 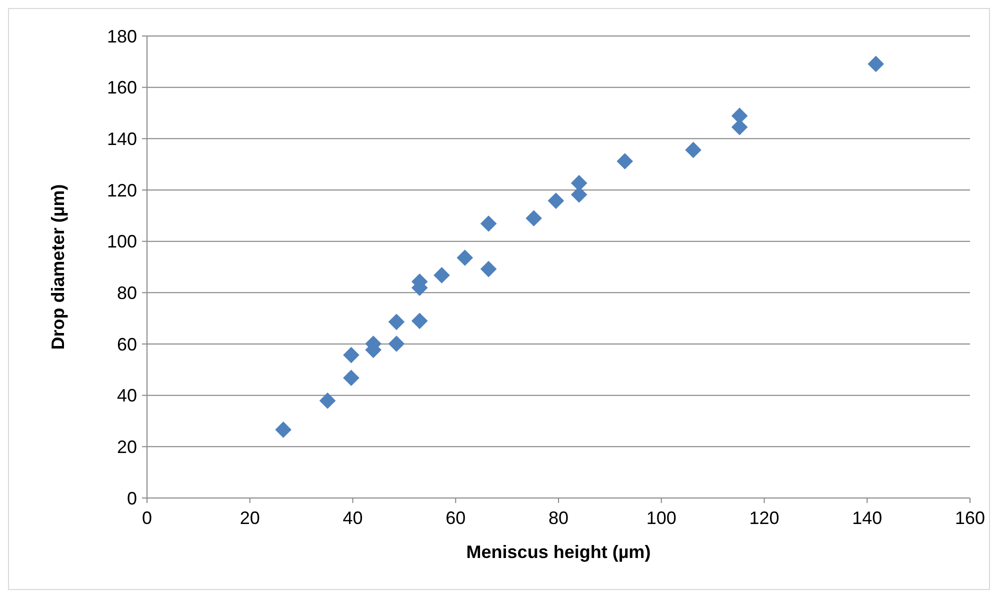 What do you see at coordinates (121, 36) in the screenshot?
I see `y-tick-label: 180` at bounding box center [121, 36].